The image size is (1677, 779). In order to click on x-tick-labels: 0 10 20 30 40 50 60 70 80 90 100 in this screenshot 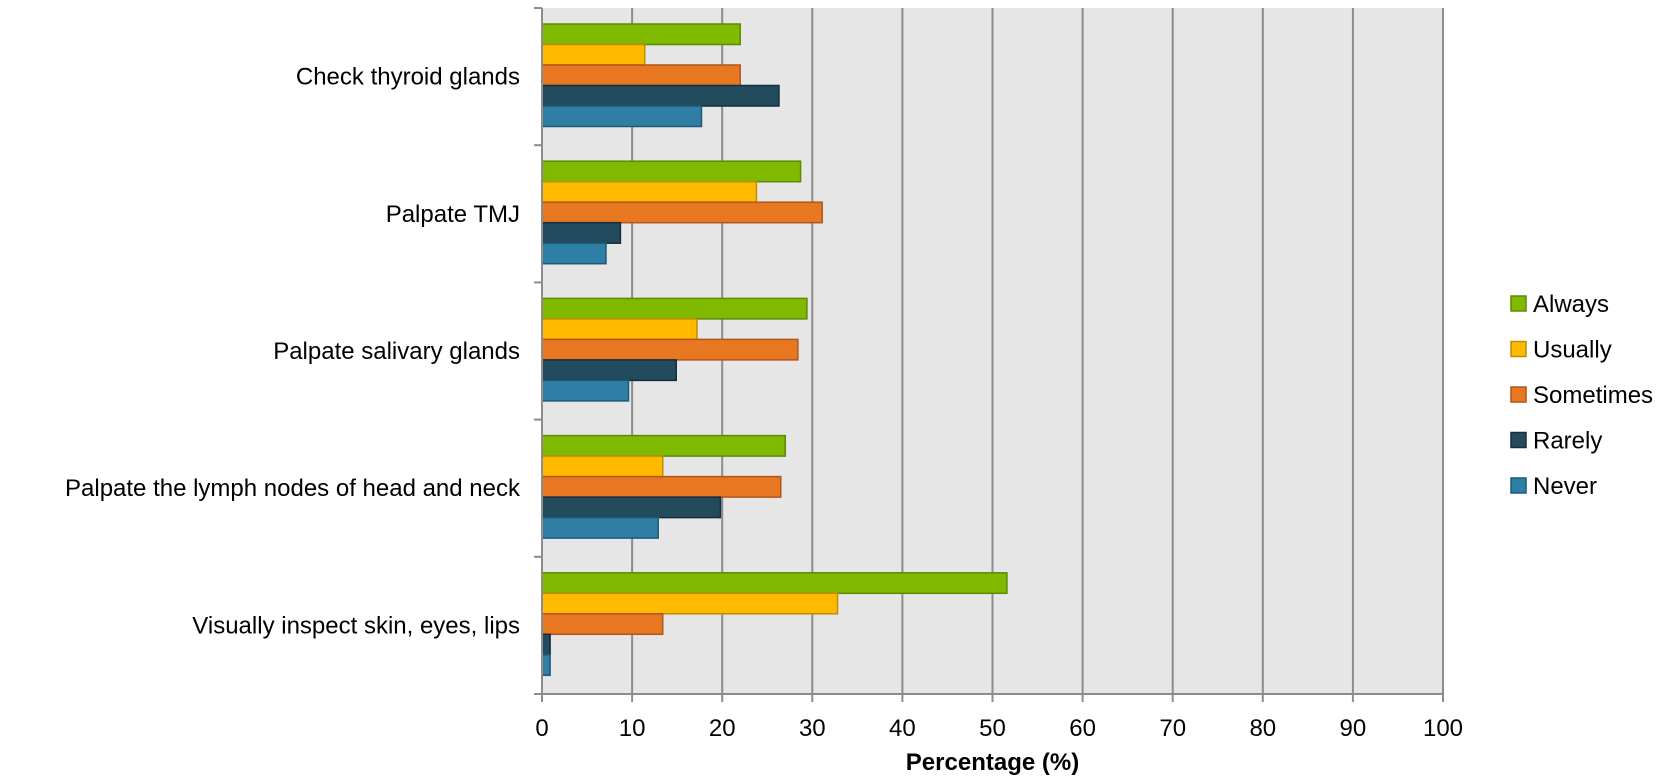, I will do `click(999, 728)`.